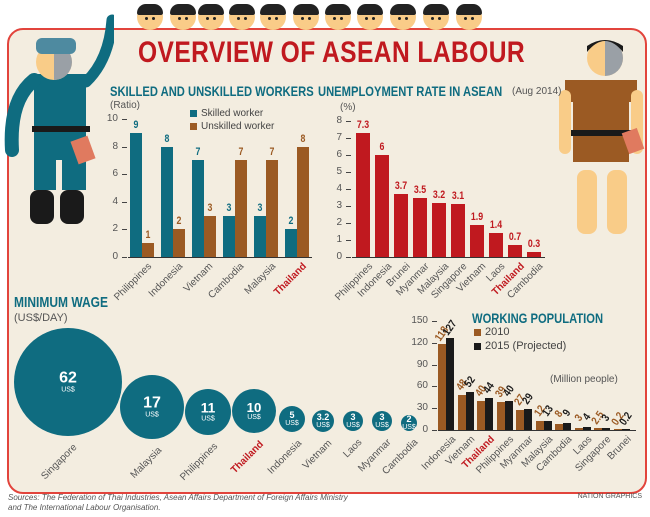 The width and height of the screenshot is (650, 517). I want to click on bubble-label: 17 US$, so click(152, 406).